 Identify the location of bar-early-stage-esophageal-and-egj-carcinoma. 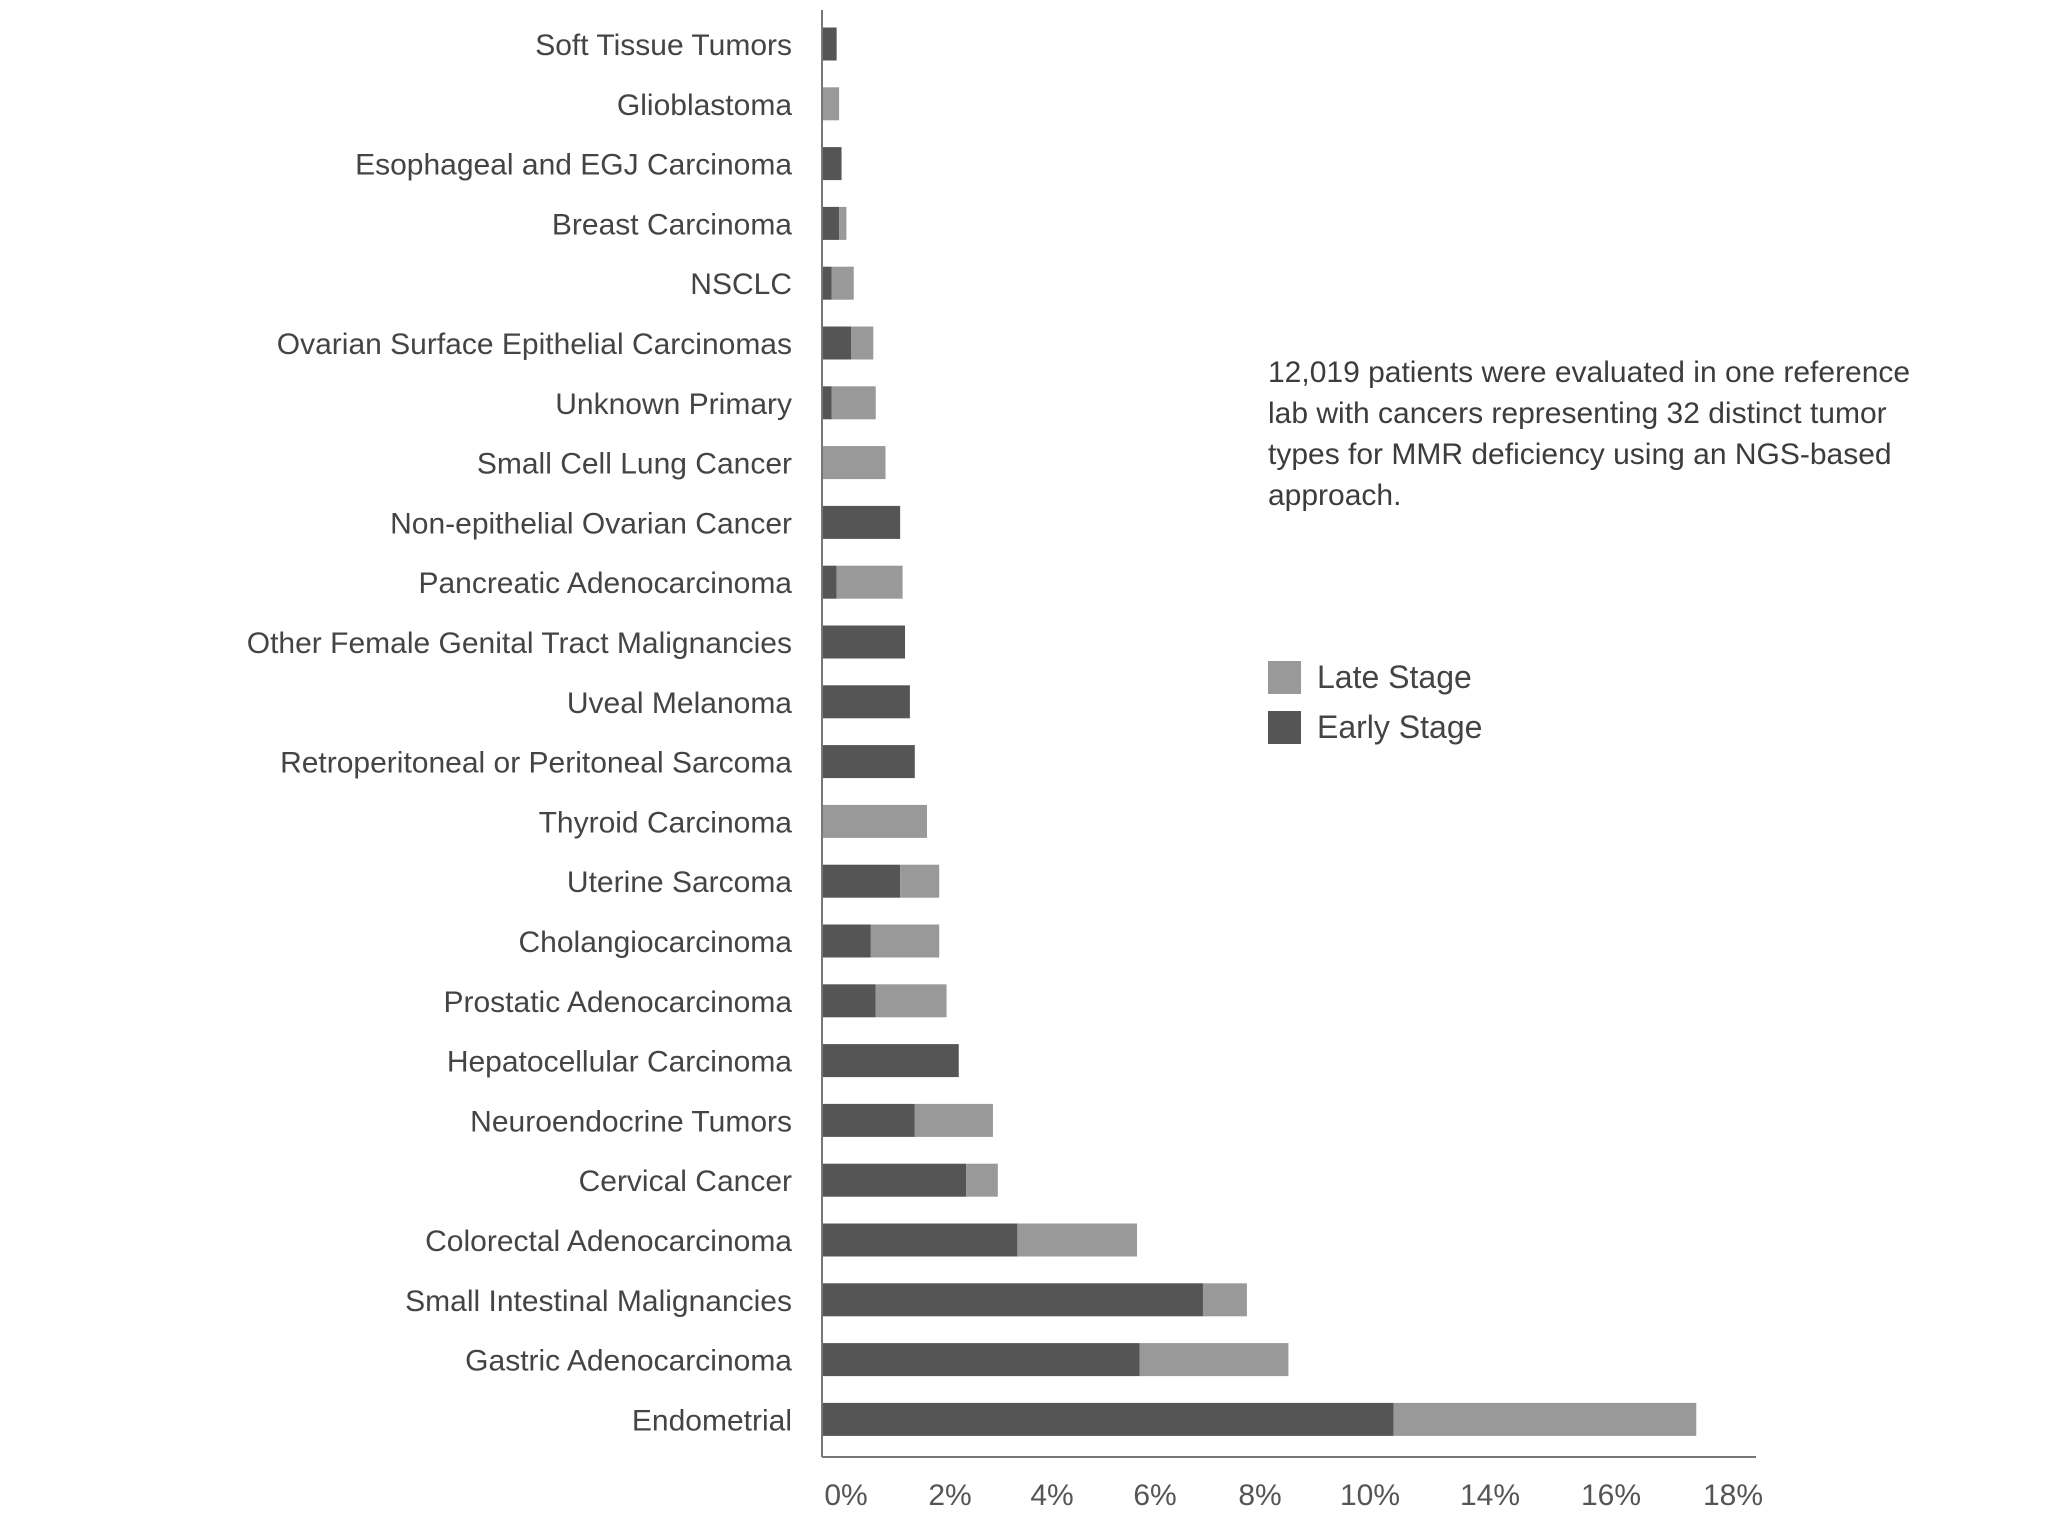
(832, 164).